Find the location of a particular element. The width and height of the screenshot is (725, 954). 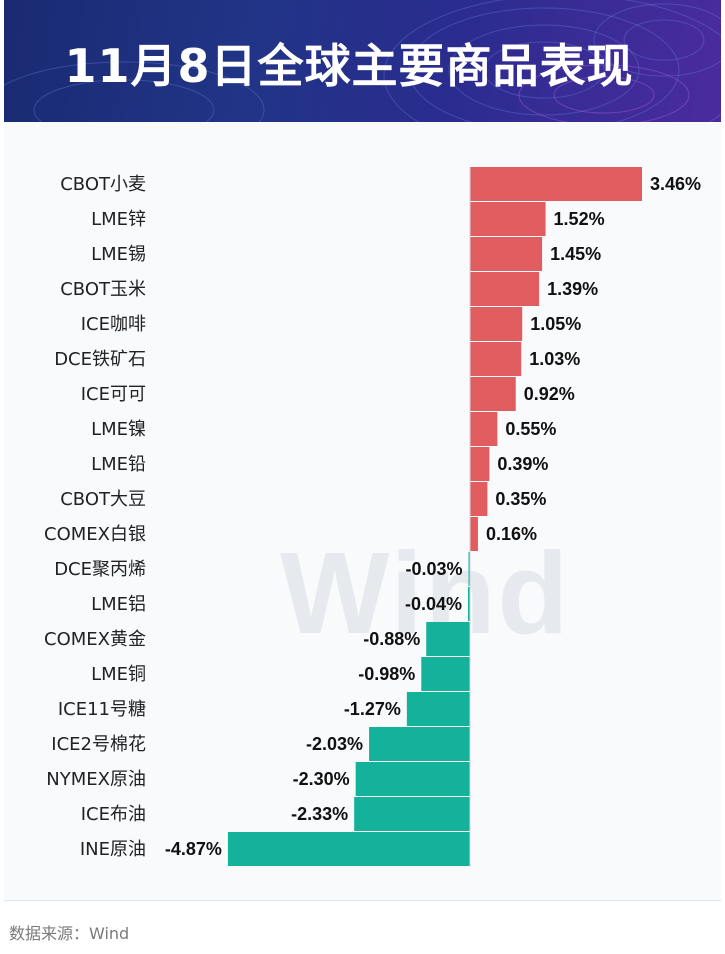

category-label: LME锡 is located at coordinates (118, 254).